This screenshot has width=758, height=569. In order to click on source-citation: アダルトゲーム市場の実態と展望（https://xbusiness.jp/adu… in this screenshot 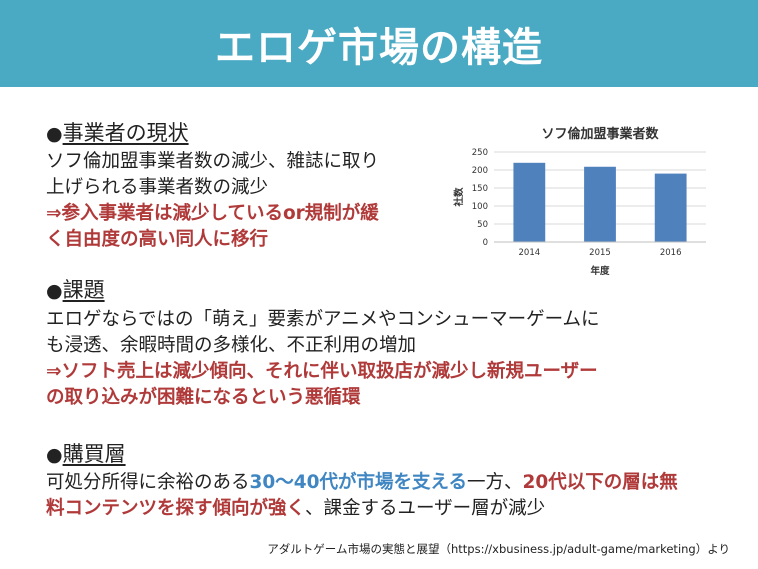, I will do `click(498, 549)`.